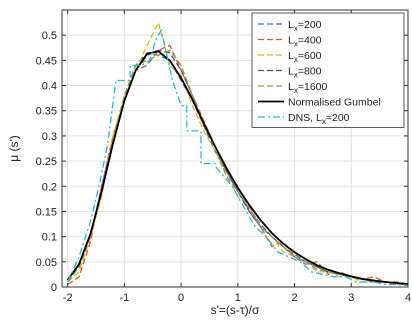 This screenshot has width=412, height=321. Describe the element at coordinates (49, 137) in the screenshot. I see `y-tick-label: 0.3` at that location.